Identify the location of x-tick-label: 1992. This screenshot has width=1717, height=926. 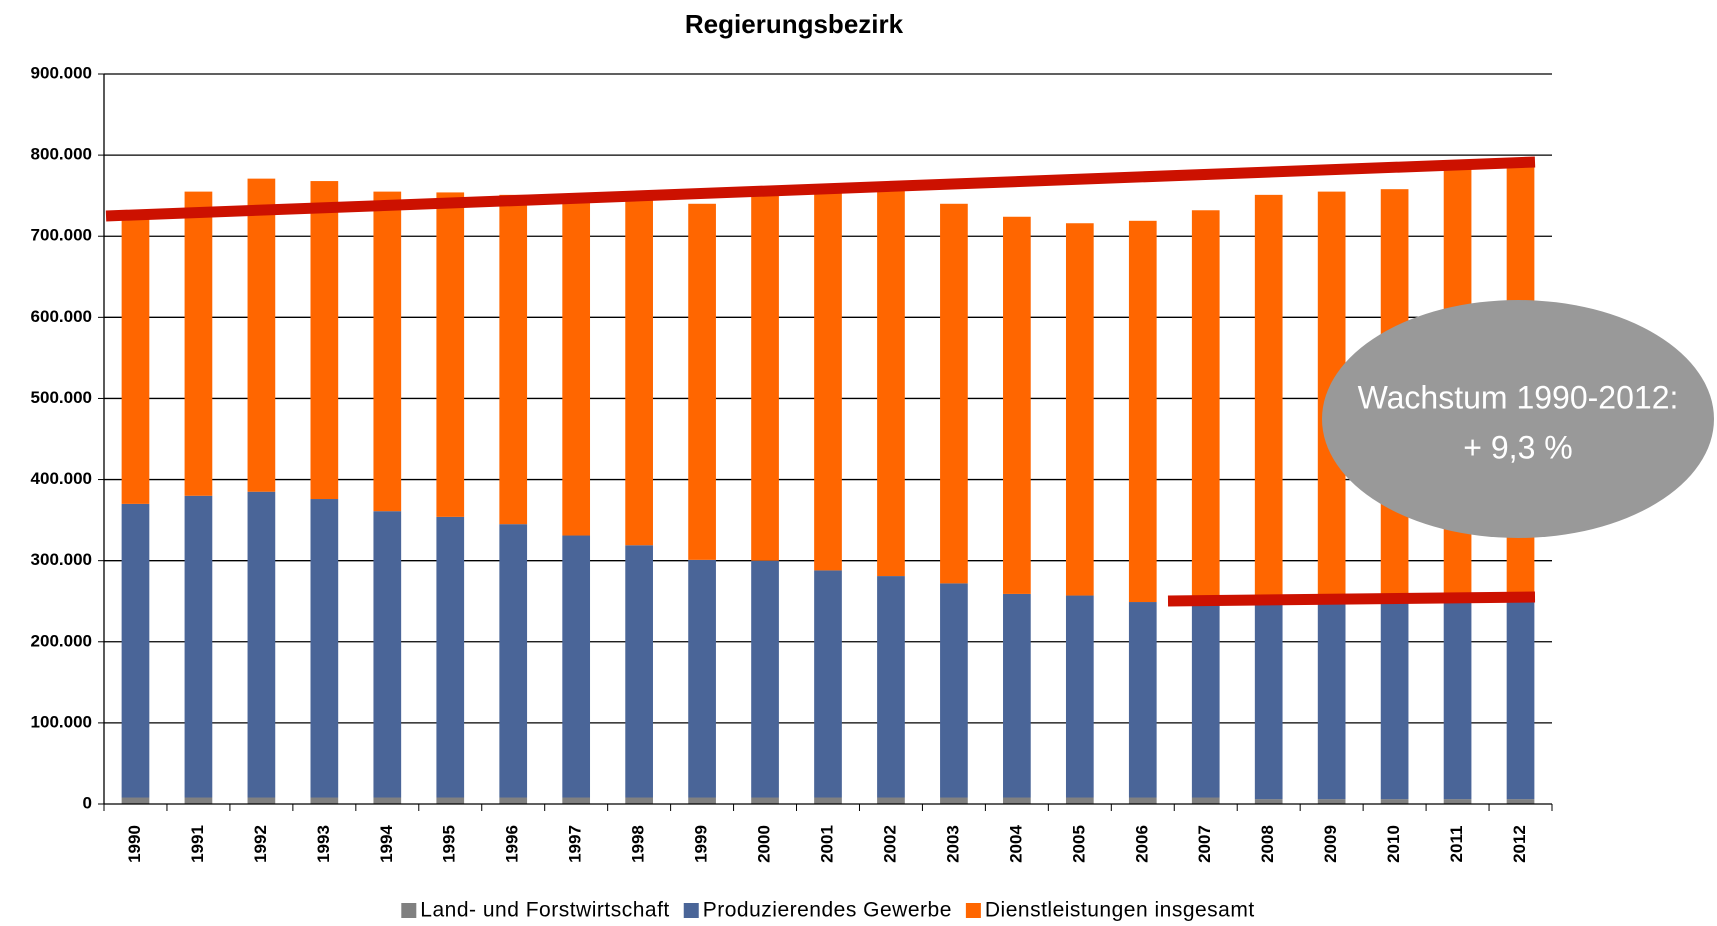
(260, 844).